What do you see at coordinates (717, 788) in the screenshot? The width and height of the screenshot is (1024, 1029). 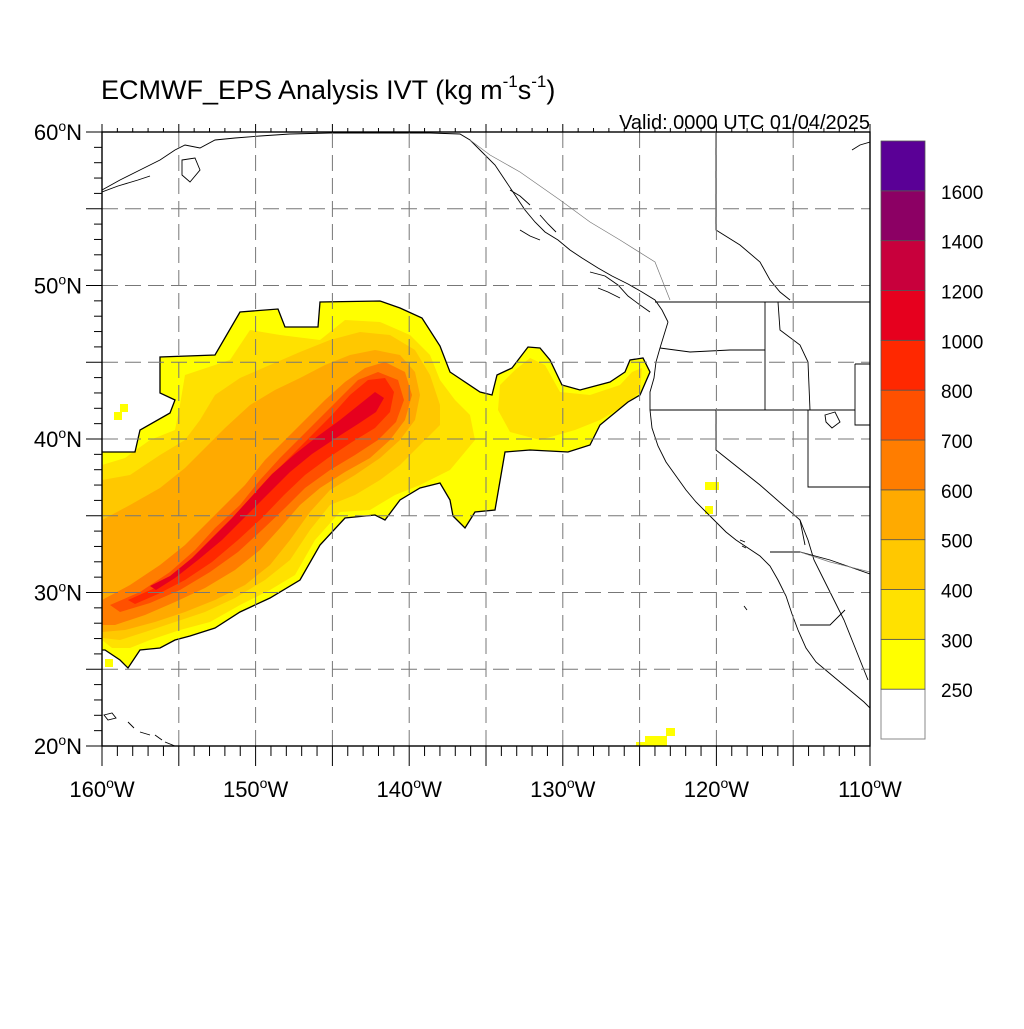 I see `tick-label: 120oW` at bounding box center [717, 788].